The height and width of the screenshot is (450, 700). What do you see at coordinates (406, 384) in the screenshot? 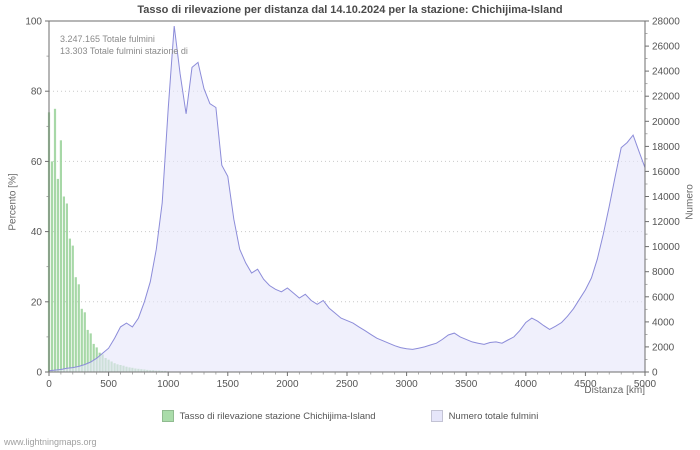
I see `svg-text: 3000` at bounding box center [406, 384].